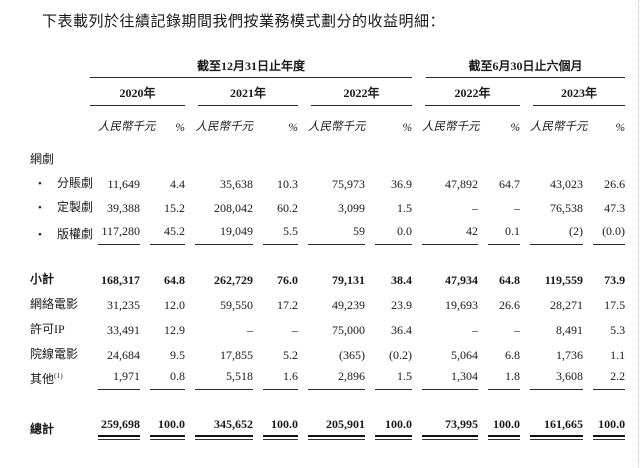  I want to click on cell-value: 0.0, so click(394, 234).